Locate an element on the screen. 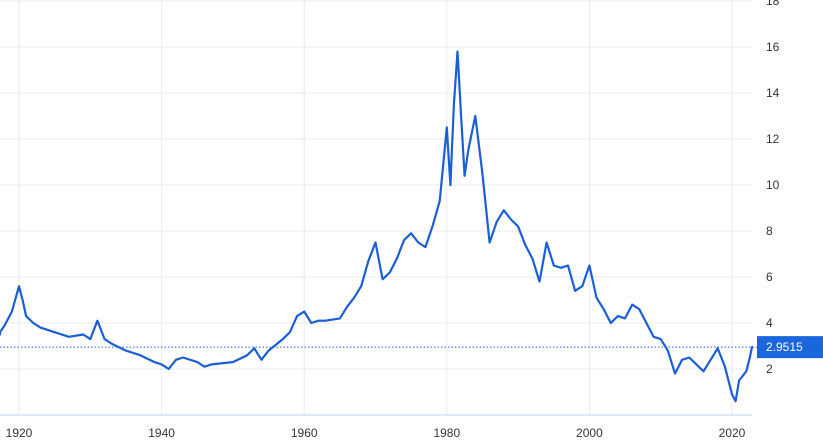 Image resolution: width=823 pixels, height=447 pixels. x-tick-label: 2020 is located at coordinates (732, 433).